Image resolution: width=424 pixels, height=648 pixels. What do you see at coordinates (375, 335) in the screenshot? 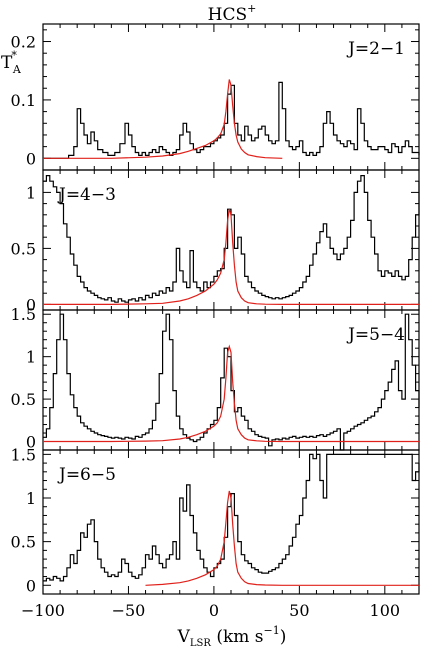
I see `transition-label: J=5−4` at bounding box center [375, 335].